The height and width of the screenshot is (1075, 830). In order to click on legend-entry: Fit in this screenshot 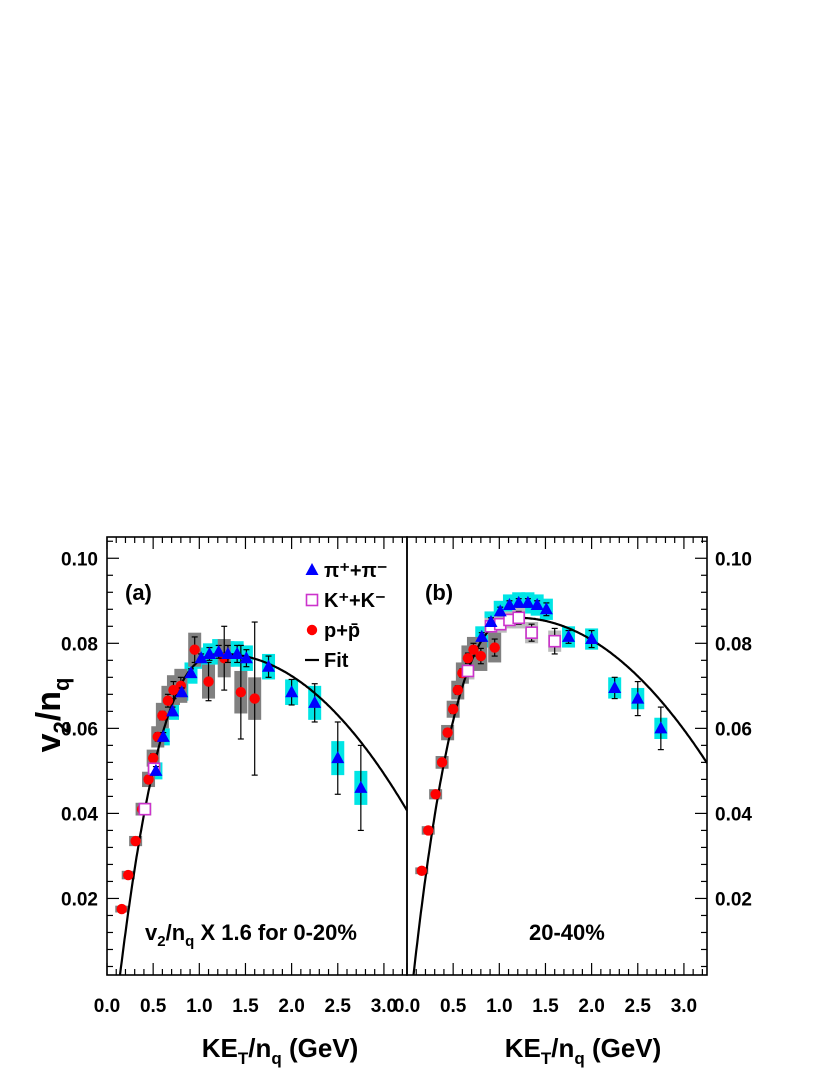, I will do `click(327, 661)`.